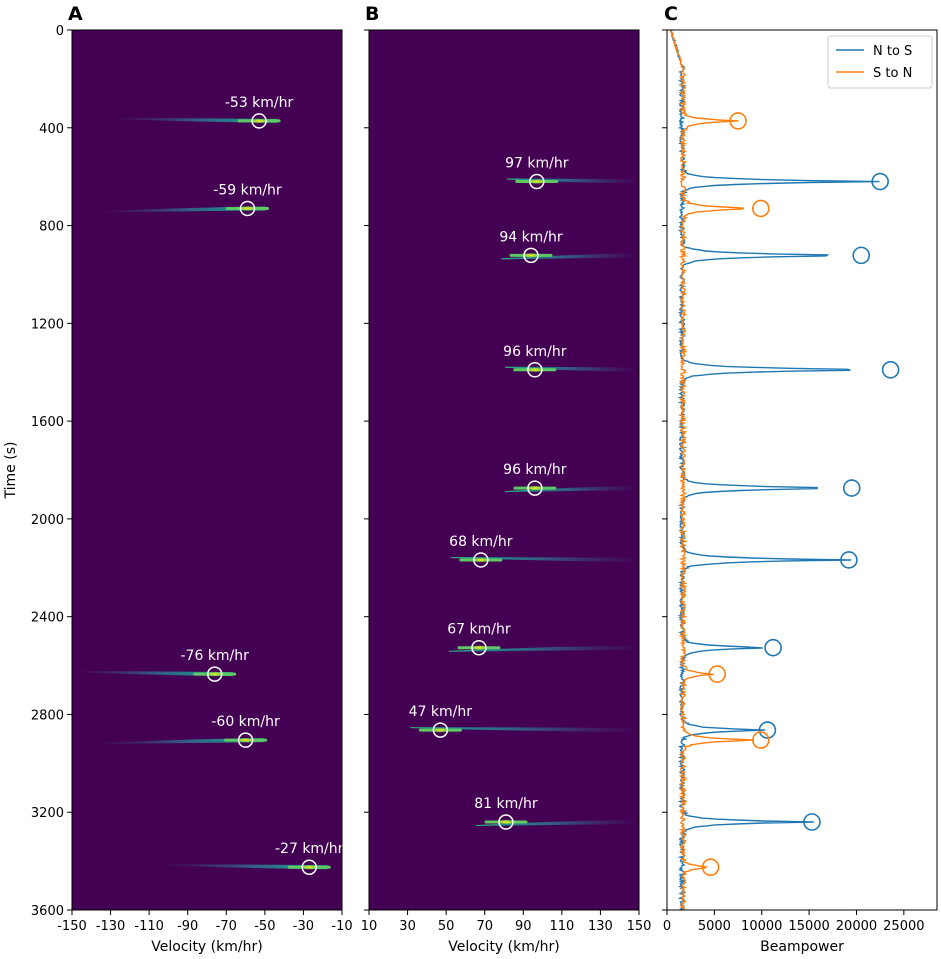 This screenshot has height=959, width=941. Describe the element at coordinates (205, 922) in the screenshot. I see `x-ticks-a: -150 -130 -110 -90 -70 -50 -30 -10` at that location.